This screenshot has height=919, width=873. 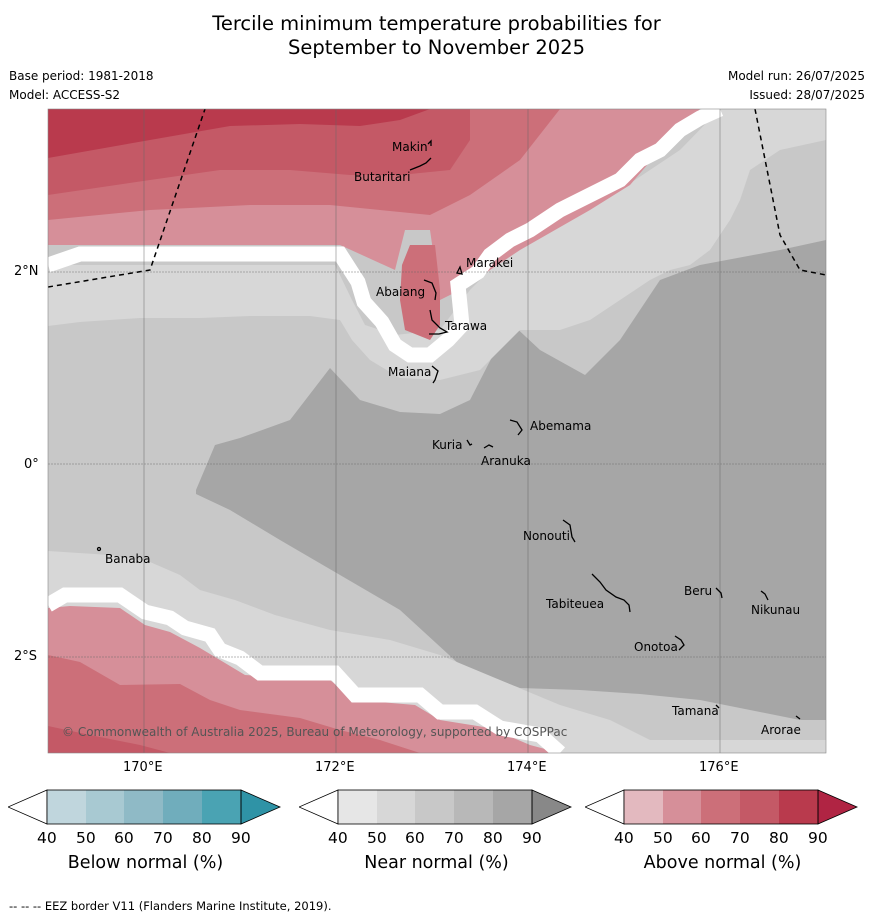 What do you see at coordinates (436, 863) in the screenshot?
I see `colorbar-label-near: Near normal (%)` at bounding box center [436, 863].